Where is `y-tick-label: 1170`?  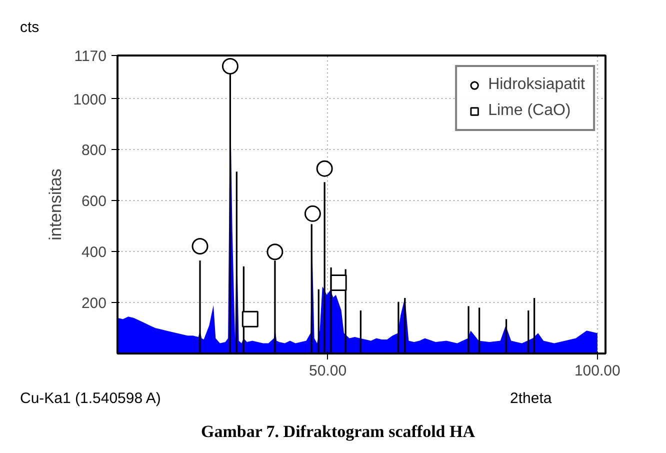
y-tick-label: 1170 is located at coordinates (90, 57).